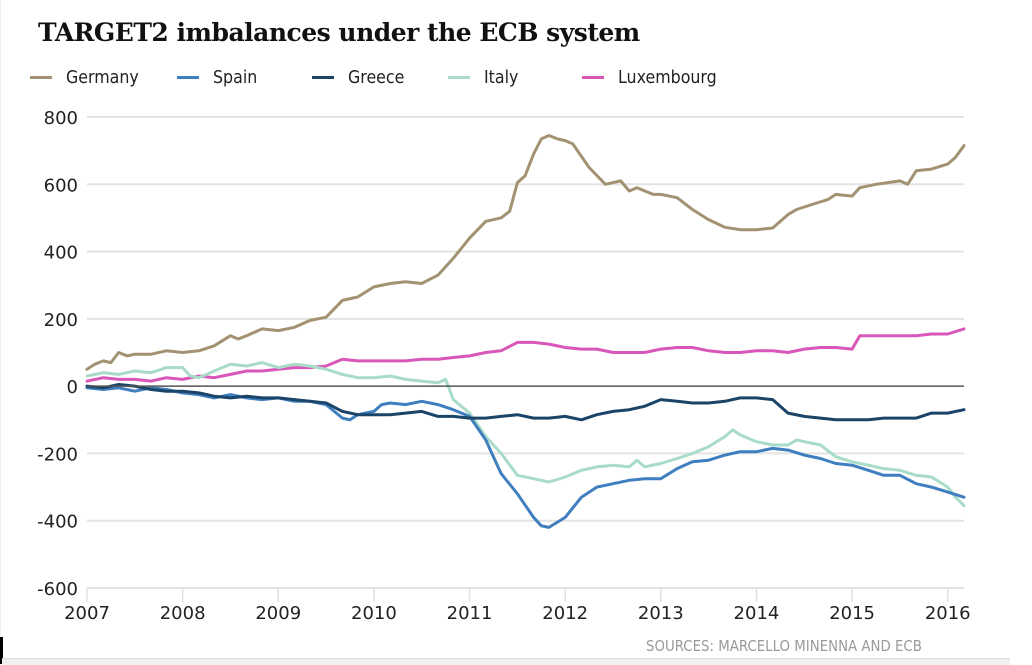 The height and width of the screenshot is (665, 1032). Describe the element at coordinates (57, 589) in the screenshot. I see `y-tick-label: -600` at that location.